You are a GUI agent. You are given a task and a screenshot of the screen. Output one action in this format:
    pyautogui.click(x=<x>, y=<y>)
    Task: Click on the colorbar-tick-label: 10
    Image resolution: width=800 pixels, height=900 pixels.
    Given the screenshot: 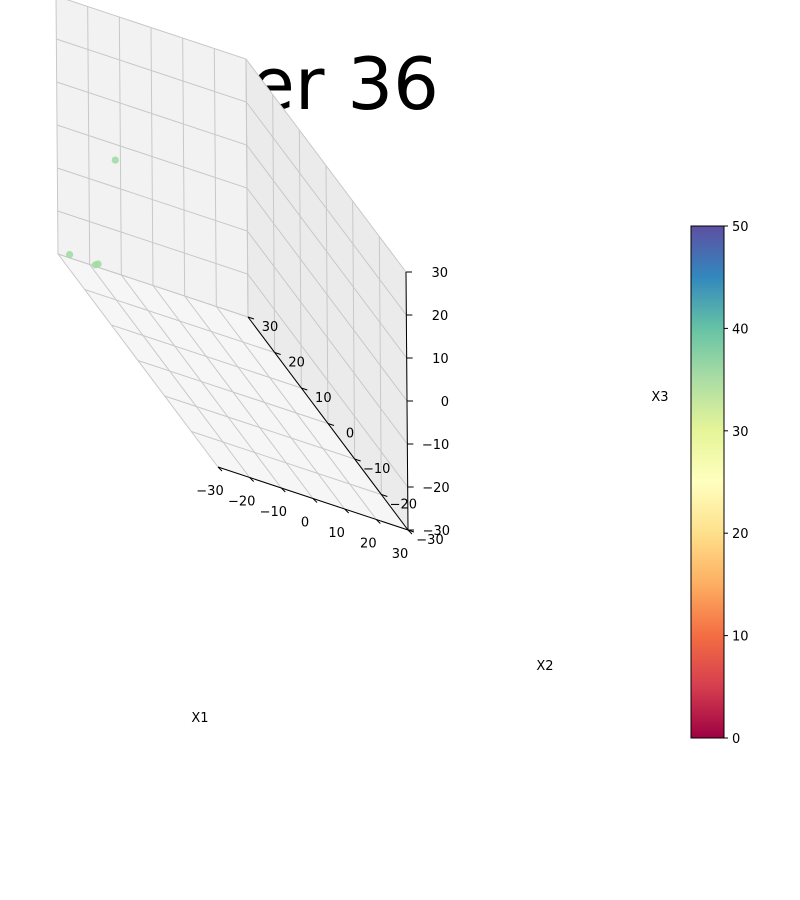 What is the action you would take?
    pyautogui.click(x=740, y=637)
    